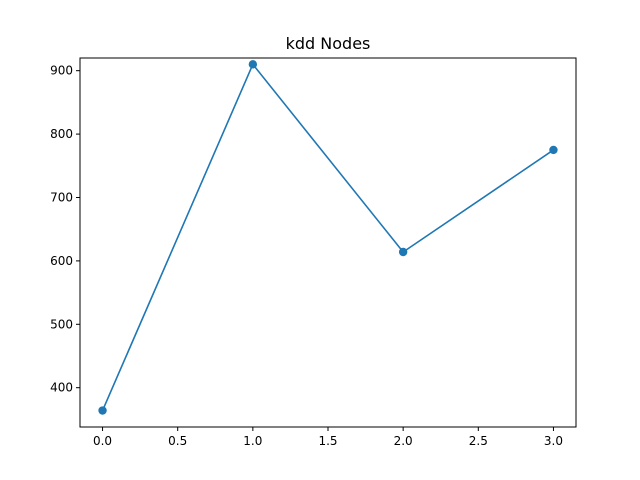 This screenshot has width=640, height=480. I want to click on x-tick-label: 0.0, so click(102, 441).